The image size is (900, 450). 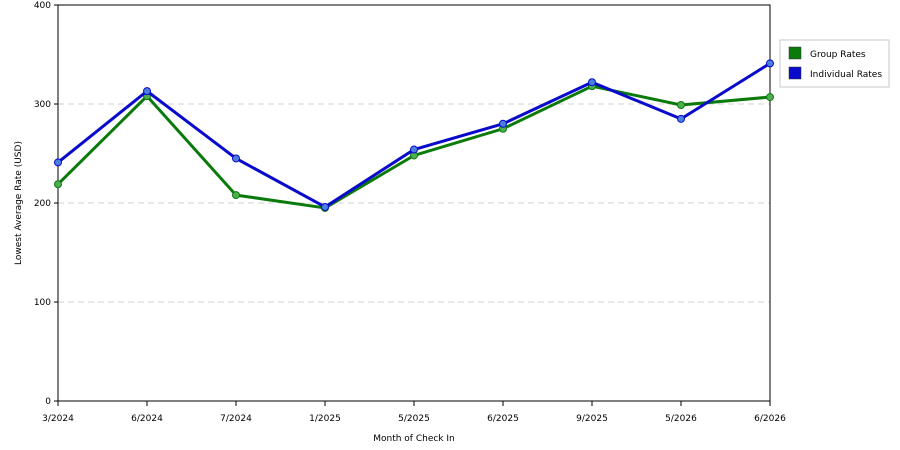 I want to click on y-tick-label: 100, so click(x=42, y=303).